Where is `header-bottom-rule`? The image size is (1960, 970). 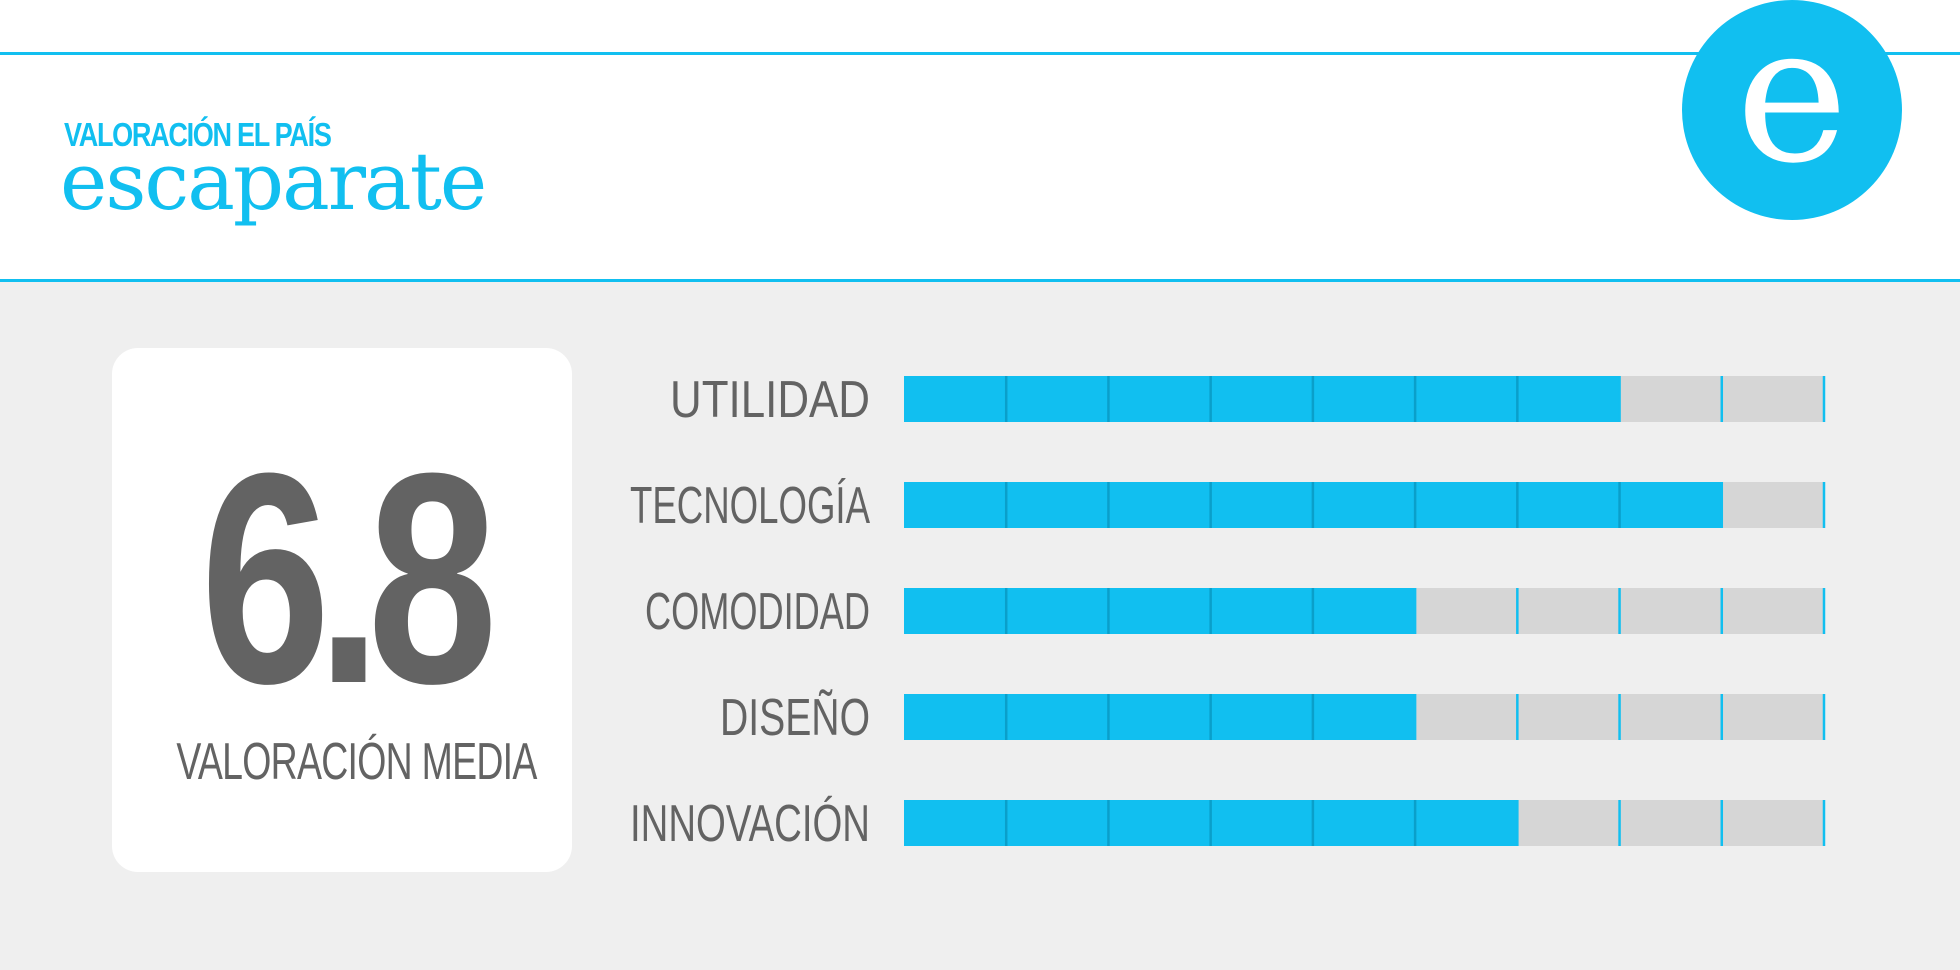
header-bottom-rule is located at coordinates (980, 280).